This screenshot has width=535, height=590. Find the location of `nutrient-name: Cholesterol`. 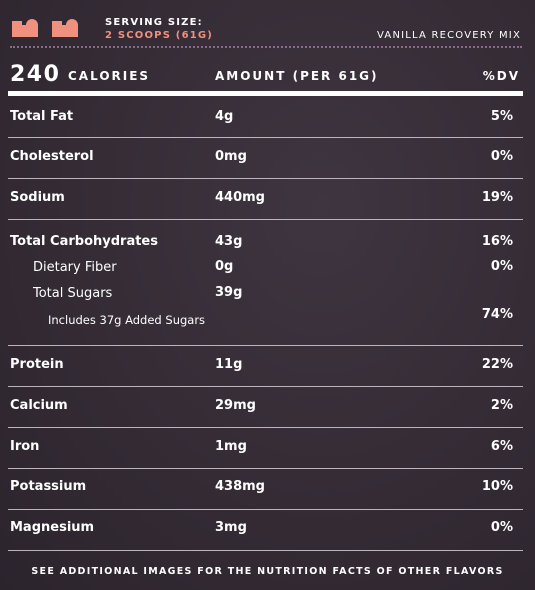

nutrient-name: Cholesterol is located at coordinates (52, 156).